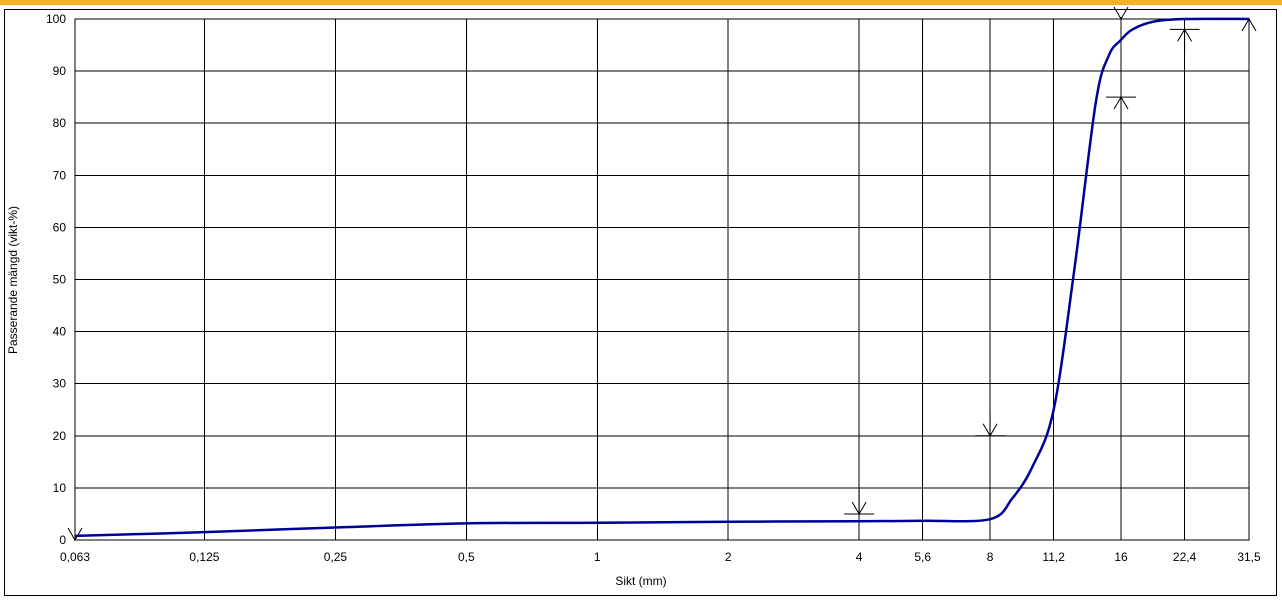  What do you see at coordinates (641, 2) in the screenshot?
I see `top-accent-bar` at bounding box center [641, 2].